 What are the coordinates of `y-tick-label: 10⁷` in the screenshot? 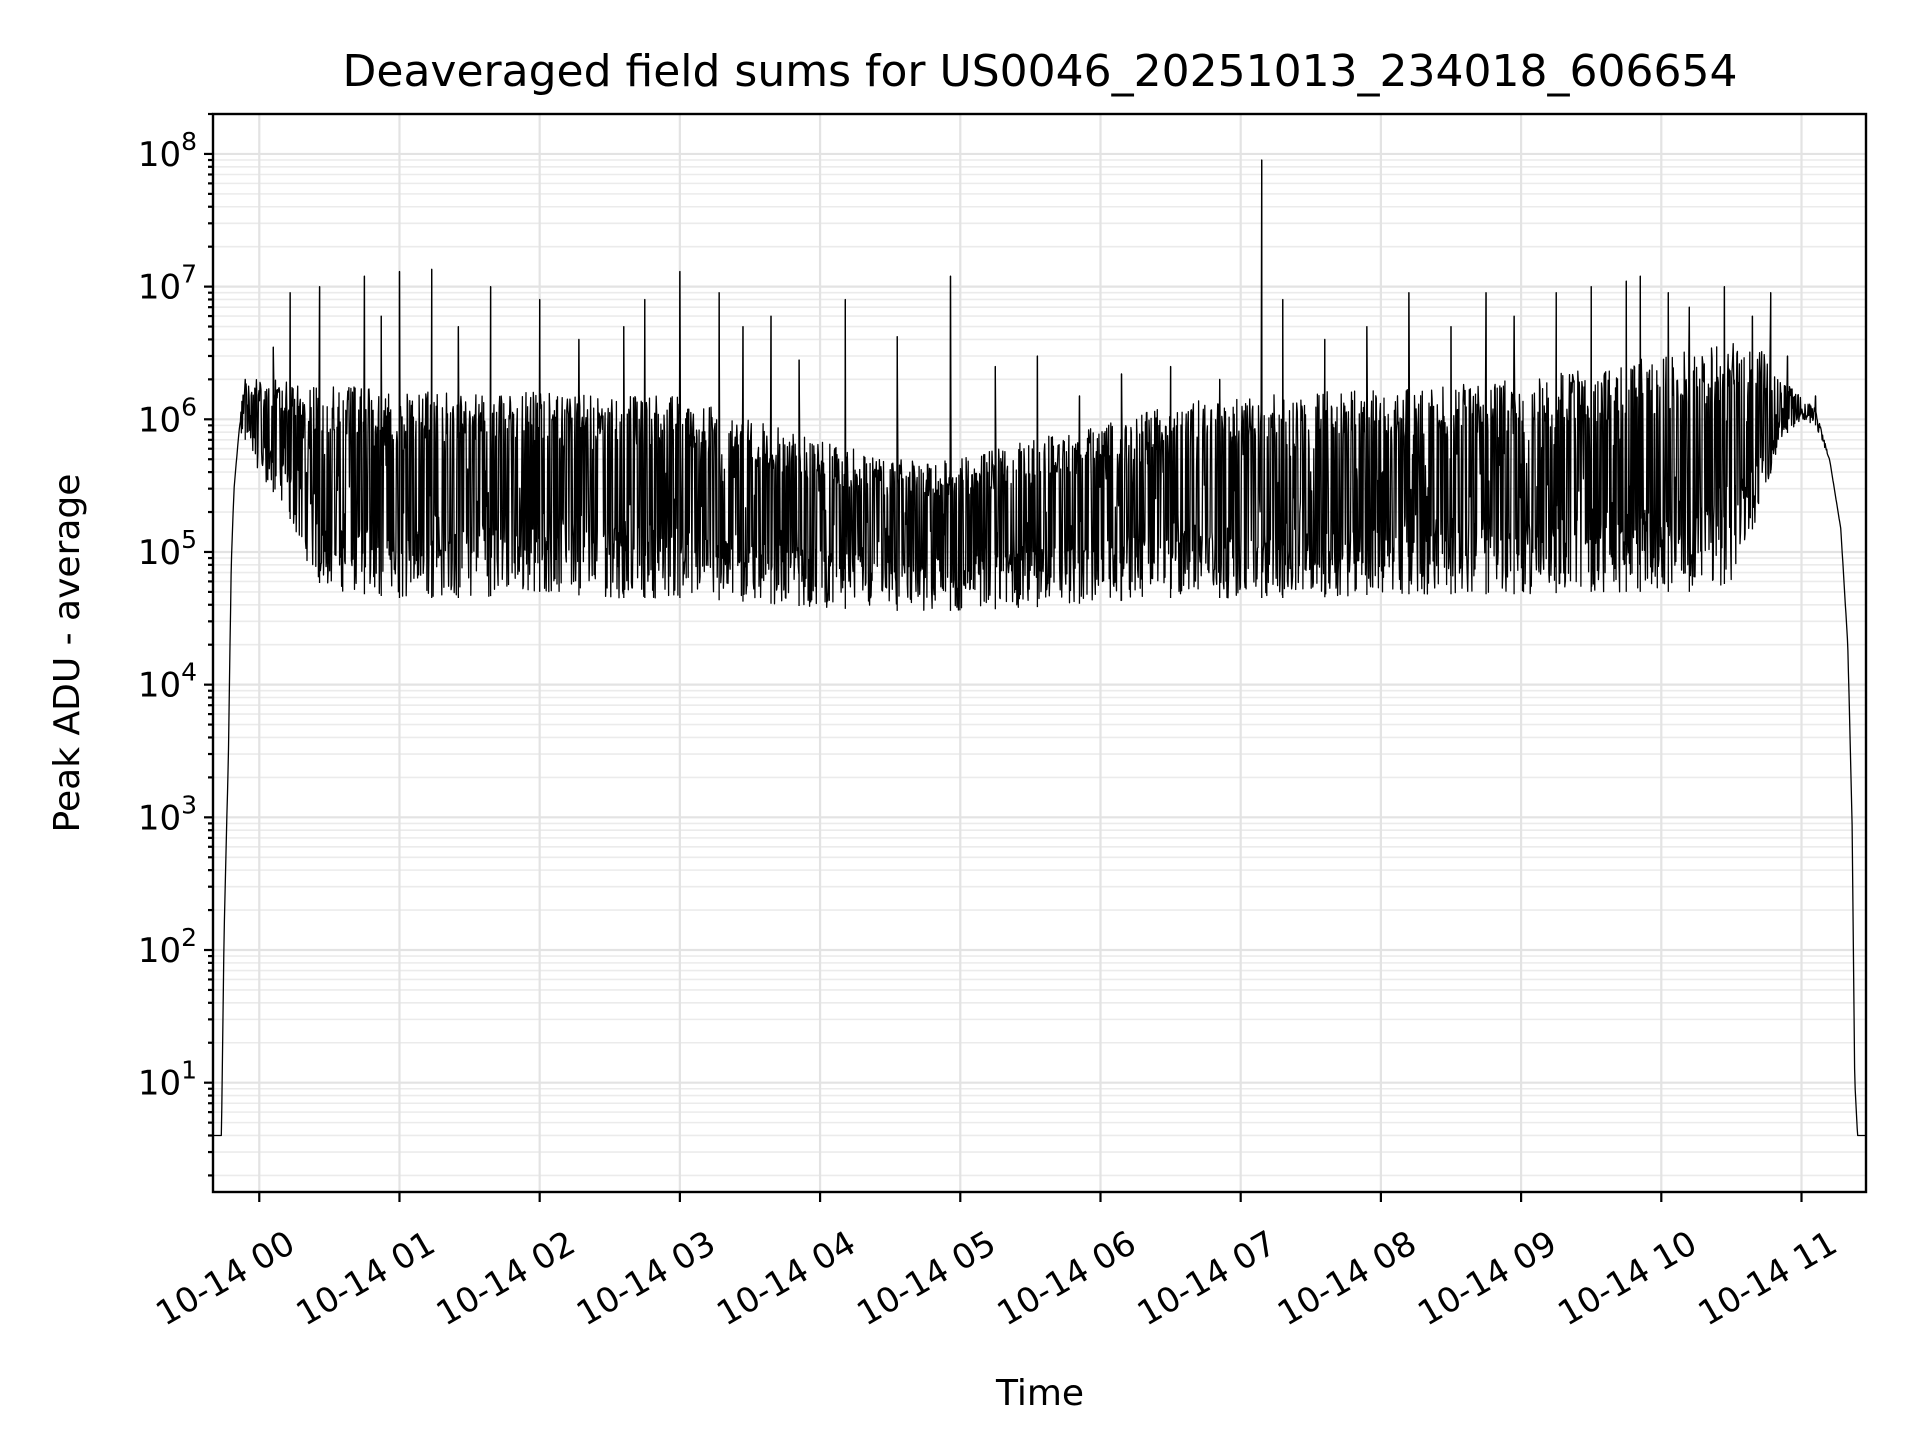 It's located at (167, 284).